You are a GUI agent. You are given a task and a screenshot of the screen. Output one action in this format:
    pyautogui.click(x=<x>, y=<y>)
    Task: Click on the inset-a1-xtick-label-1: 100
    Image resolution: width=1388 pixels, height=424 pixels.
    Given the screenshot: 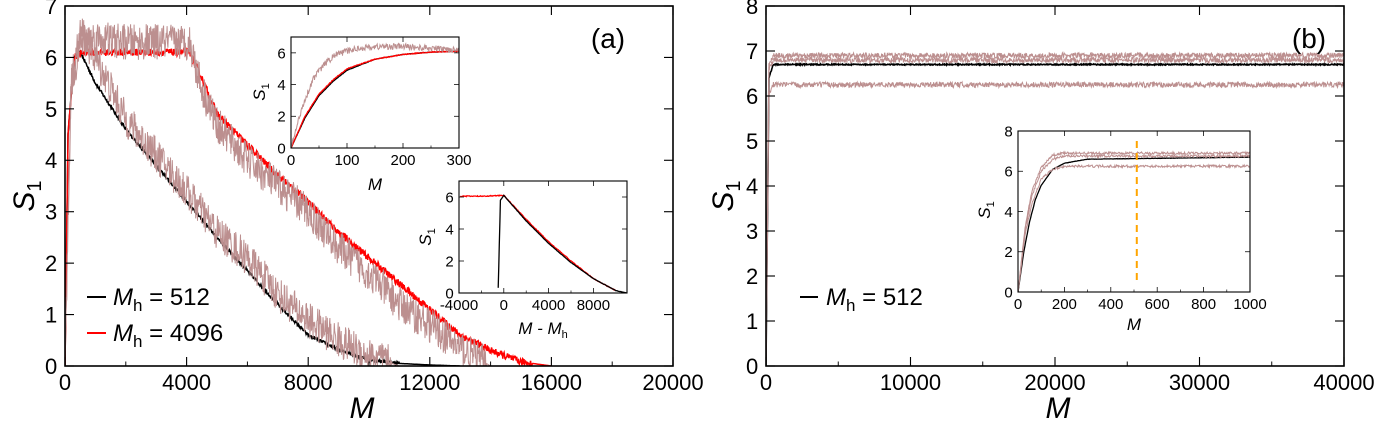 What is the action you would take?
    pyautogui.click(x=346, y=160)
    